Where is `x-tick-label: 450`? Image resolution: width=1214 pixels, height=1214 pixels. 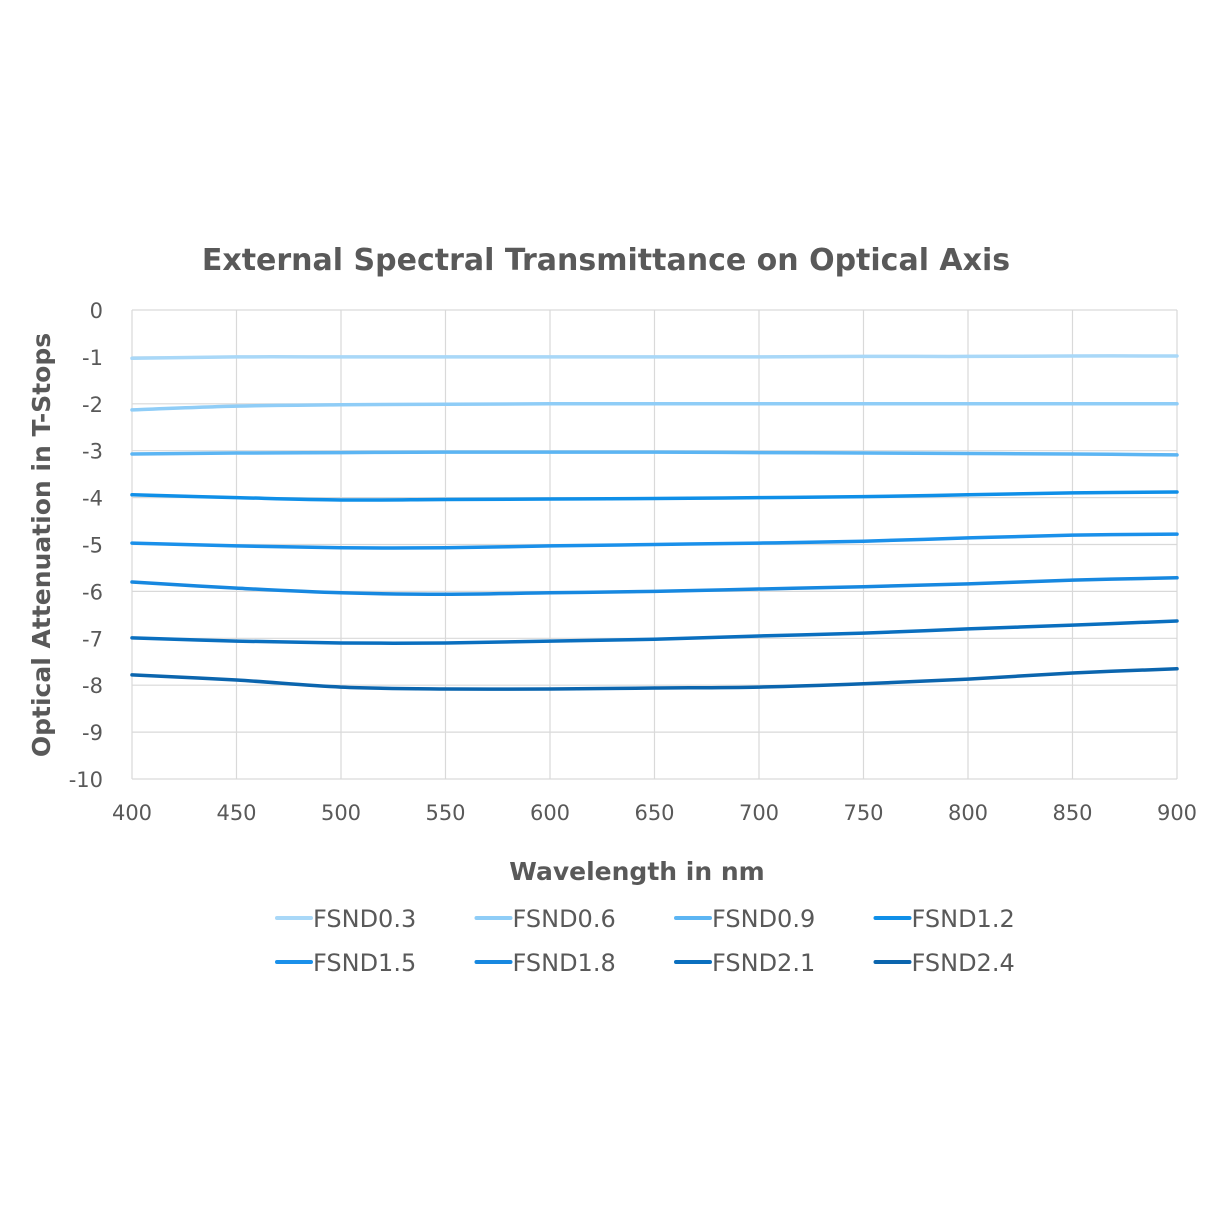
x-tick-label: 450 is located at coordinates (236, 813).